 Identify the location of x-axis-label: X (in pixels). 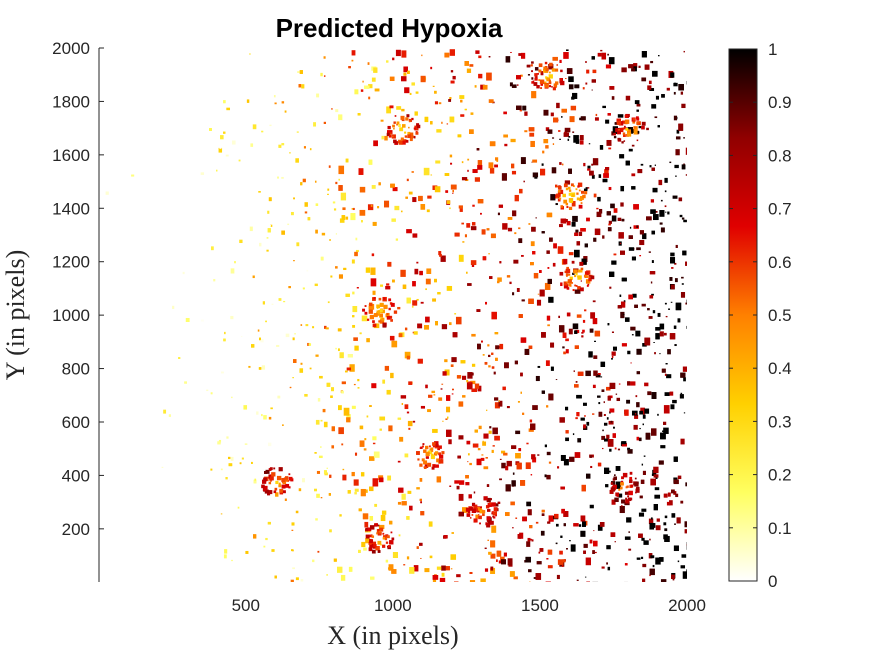
(392, 635).